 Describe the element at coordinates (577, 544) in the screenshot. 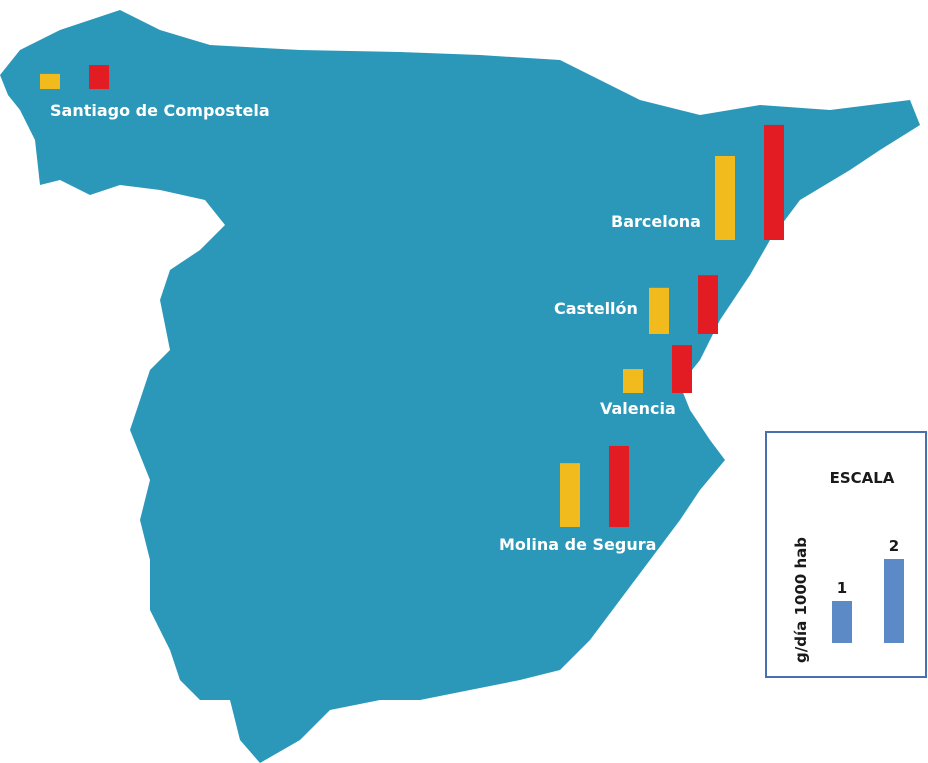

I see `city-label: Molina de Segura` at that location.